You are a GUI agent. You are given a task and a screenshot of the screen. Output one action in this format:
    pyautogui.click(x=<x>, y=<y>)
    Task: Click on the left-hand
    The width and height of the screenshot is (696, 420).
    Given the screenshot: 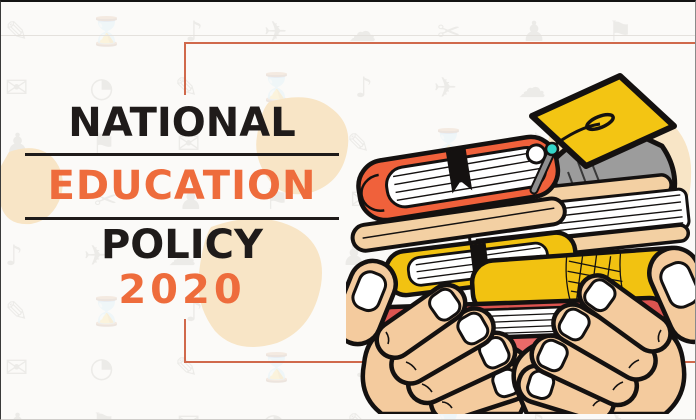 What is the action you would take?
    pyautogui.click(x=441, y=336)
    